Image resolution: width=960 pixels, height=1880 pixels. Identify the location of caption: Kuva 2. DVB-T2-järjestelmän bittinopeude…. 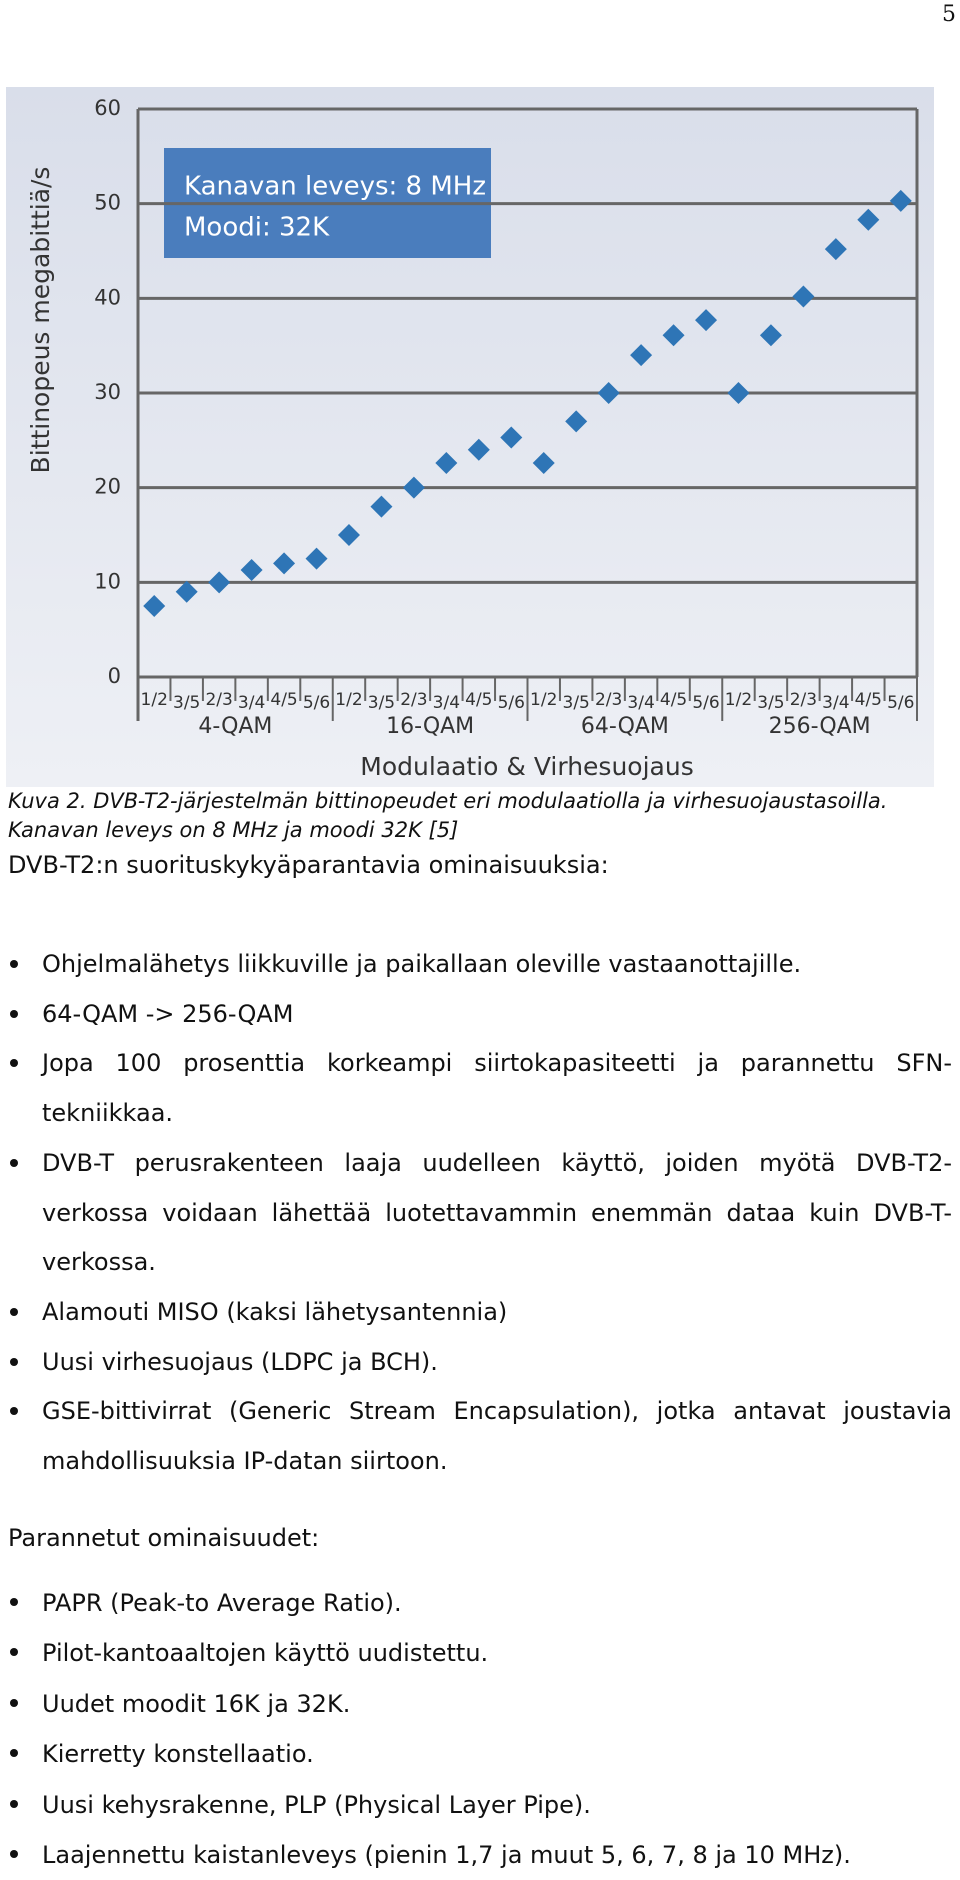
(447, 816).